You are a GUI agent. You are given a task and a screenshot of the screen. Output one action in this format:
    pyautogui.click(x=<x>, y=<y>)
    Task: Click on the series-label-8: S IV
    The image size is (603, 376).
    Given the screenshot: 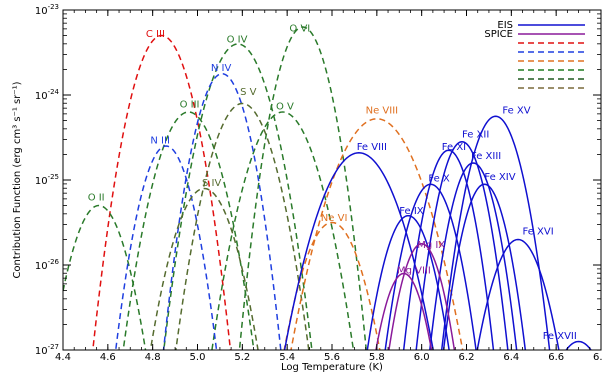 What is the action you would take?
    pyautogui.click(x=211, y=183)
    